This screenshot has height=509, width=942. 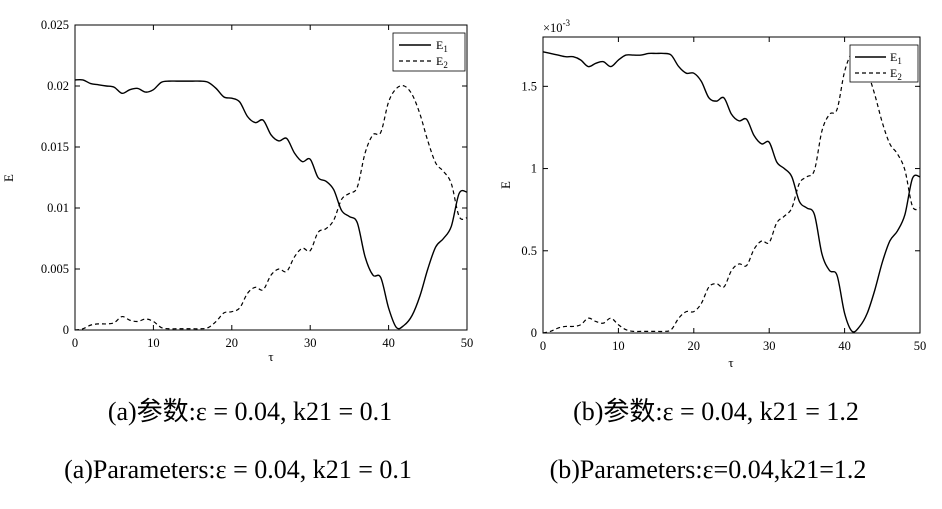 I want to click on legend-box-b, so click(x=884, y=63).